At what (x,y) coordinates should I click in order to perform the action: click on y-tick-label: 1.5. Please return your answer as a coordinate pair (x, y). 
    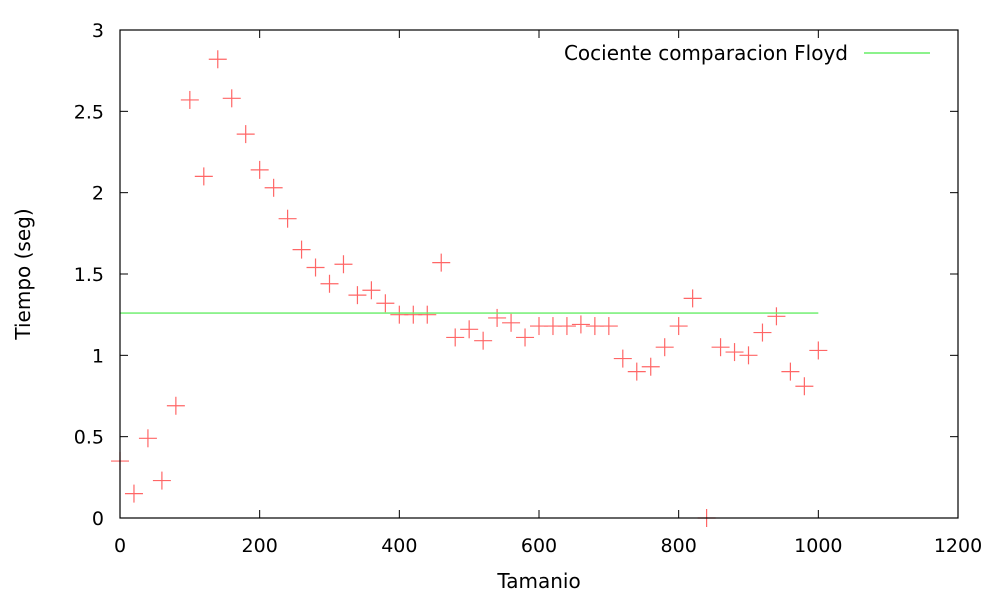
    Looking at the image, I should click on (89, 275).